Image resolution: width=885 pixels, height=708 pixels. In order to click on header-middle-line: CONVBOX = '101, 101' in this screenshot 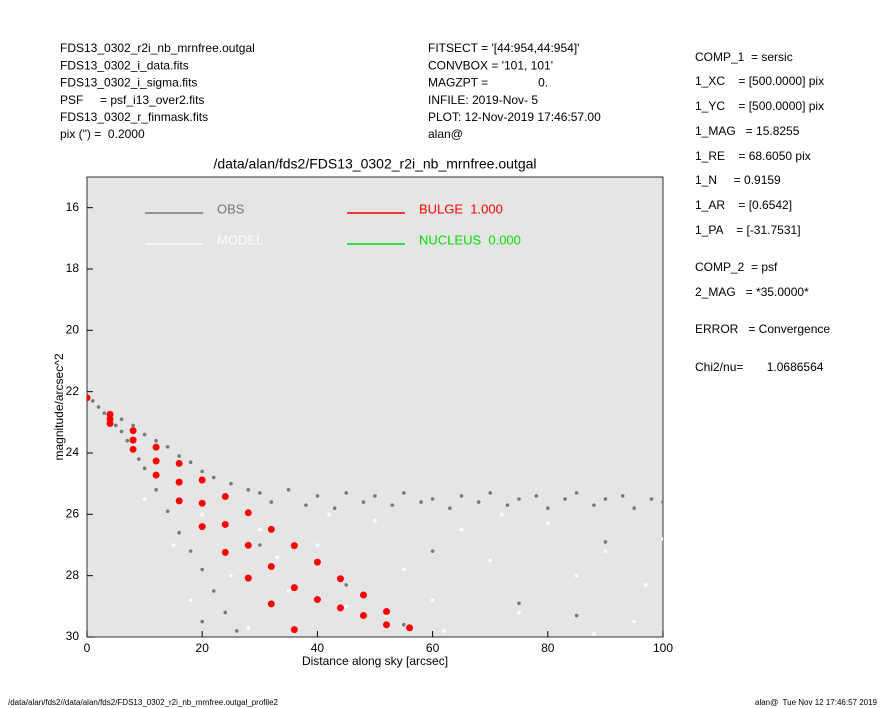, I will do `click(490, 65)`.